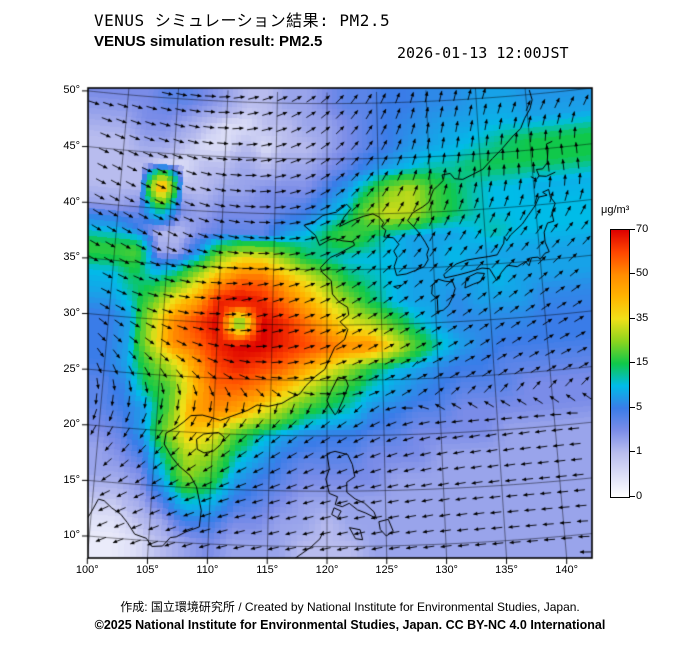 Image resolution: width=700 pixels, height=649 pixels. I want to click on colorbar, so click(620, 363).